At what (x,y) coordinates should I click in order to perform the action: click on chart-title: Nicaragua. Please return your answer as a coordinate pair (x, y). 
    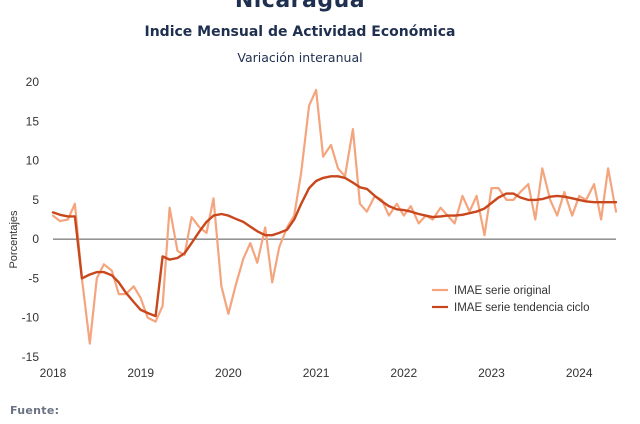
    Looking at the image, I should click on (300, 6).